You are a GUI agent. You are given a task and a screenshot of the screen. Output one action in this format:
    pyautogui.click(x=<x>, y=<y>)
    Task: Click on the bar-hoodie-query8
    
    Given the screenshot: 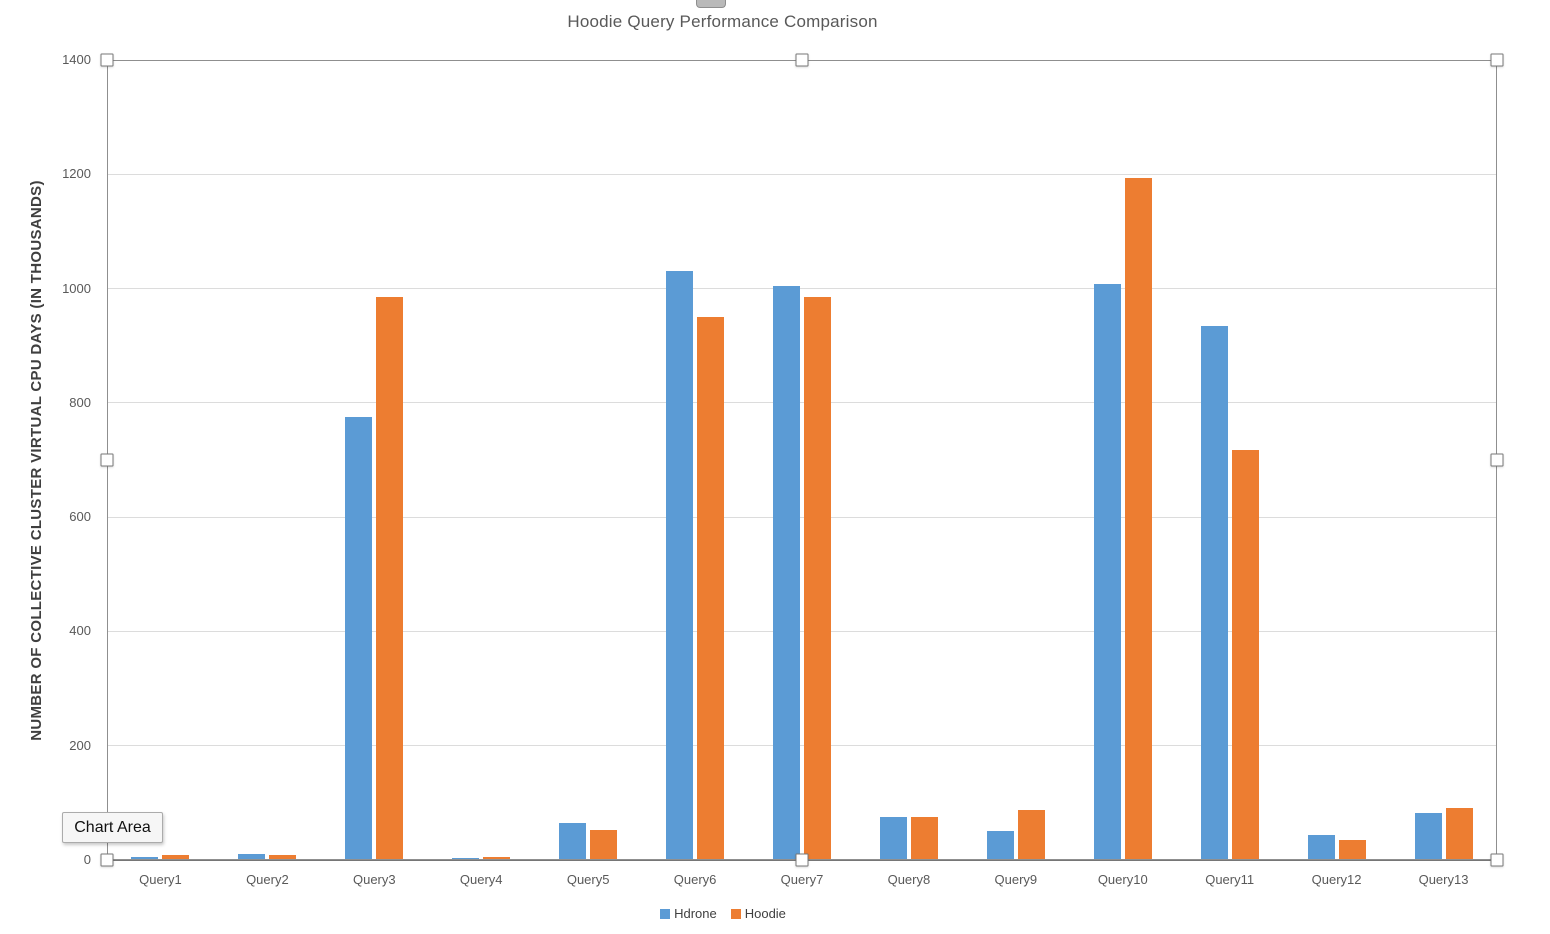 What is the action you would take?
    pyautogui.click(x=924, y=838)
    